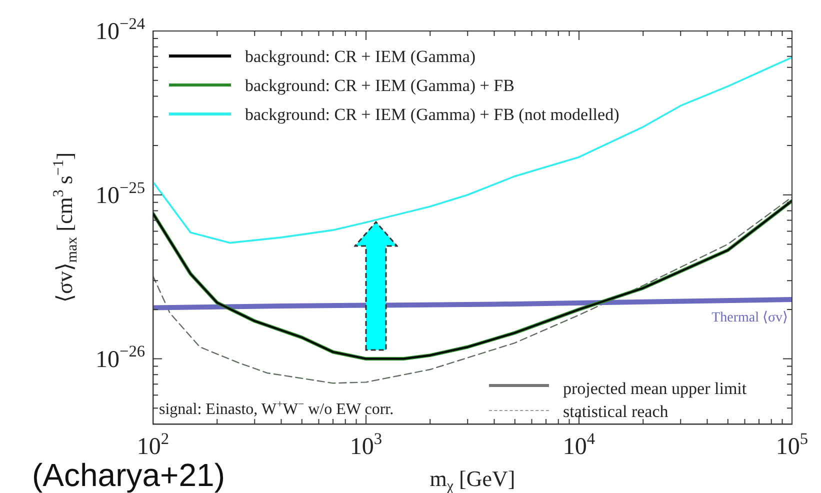  I want to click on legend-label: background: CR + IEM (Gamma), so click(360, 56).